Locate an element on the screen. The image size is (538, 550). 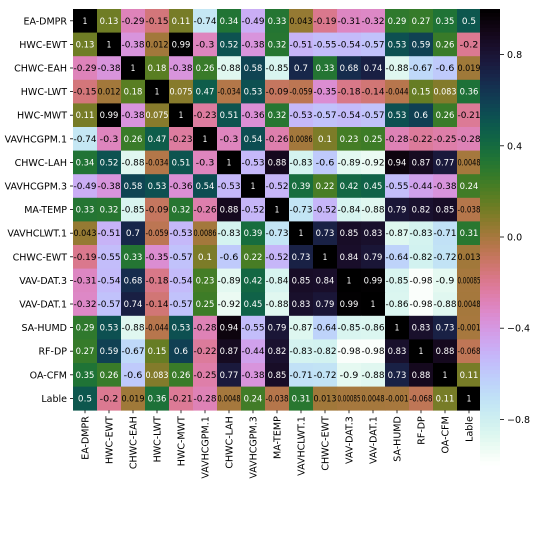
cell-value-label: -0.52 is located at coordinates (277, 187).